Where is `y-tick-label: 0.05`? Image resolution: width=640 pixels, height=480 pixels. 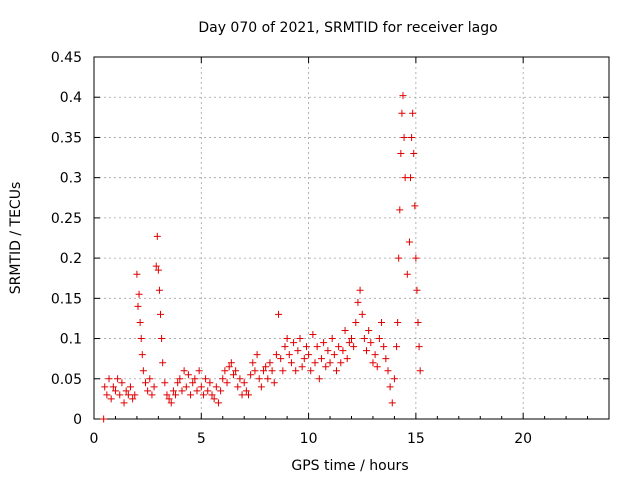
y-tick-label: 0.05 is located at coordinates (66, 380).